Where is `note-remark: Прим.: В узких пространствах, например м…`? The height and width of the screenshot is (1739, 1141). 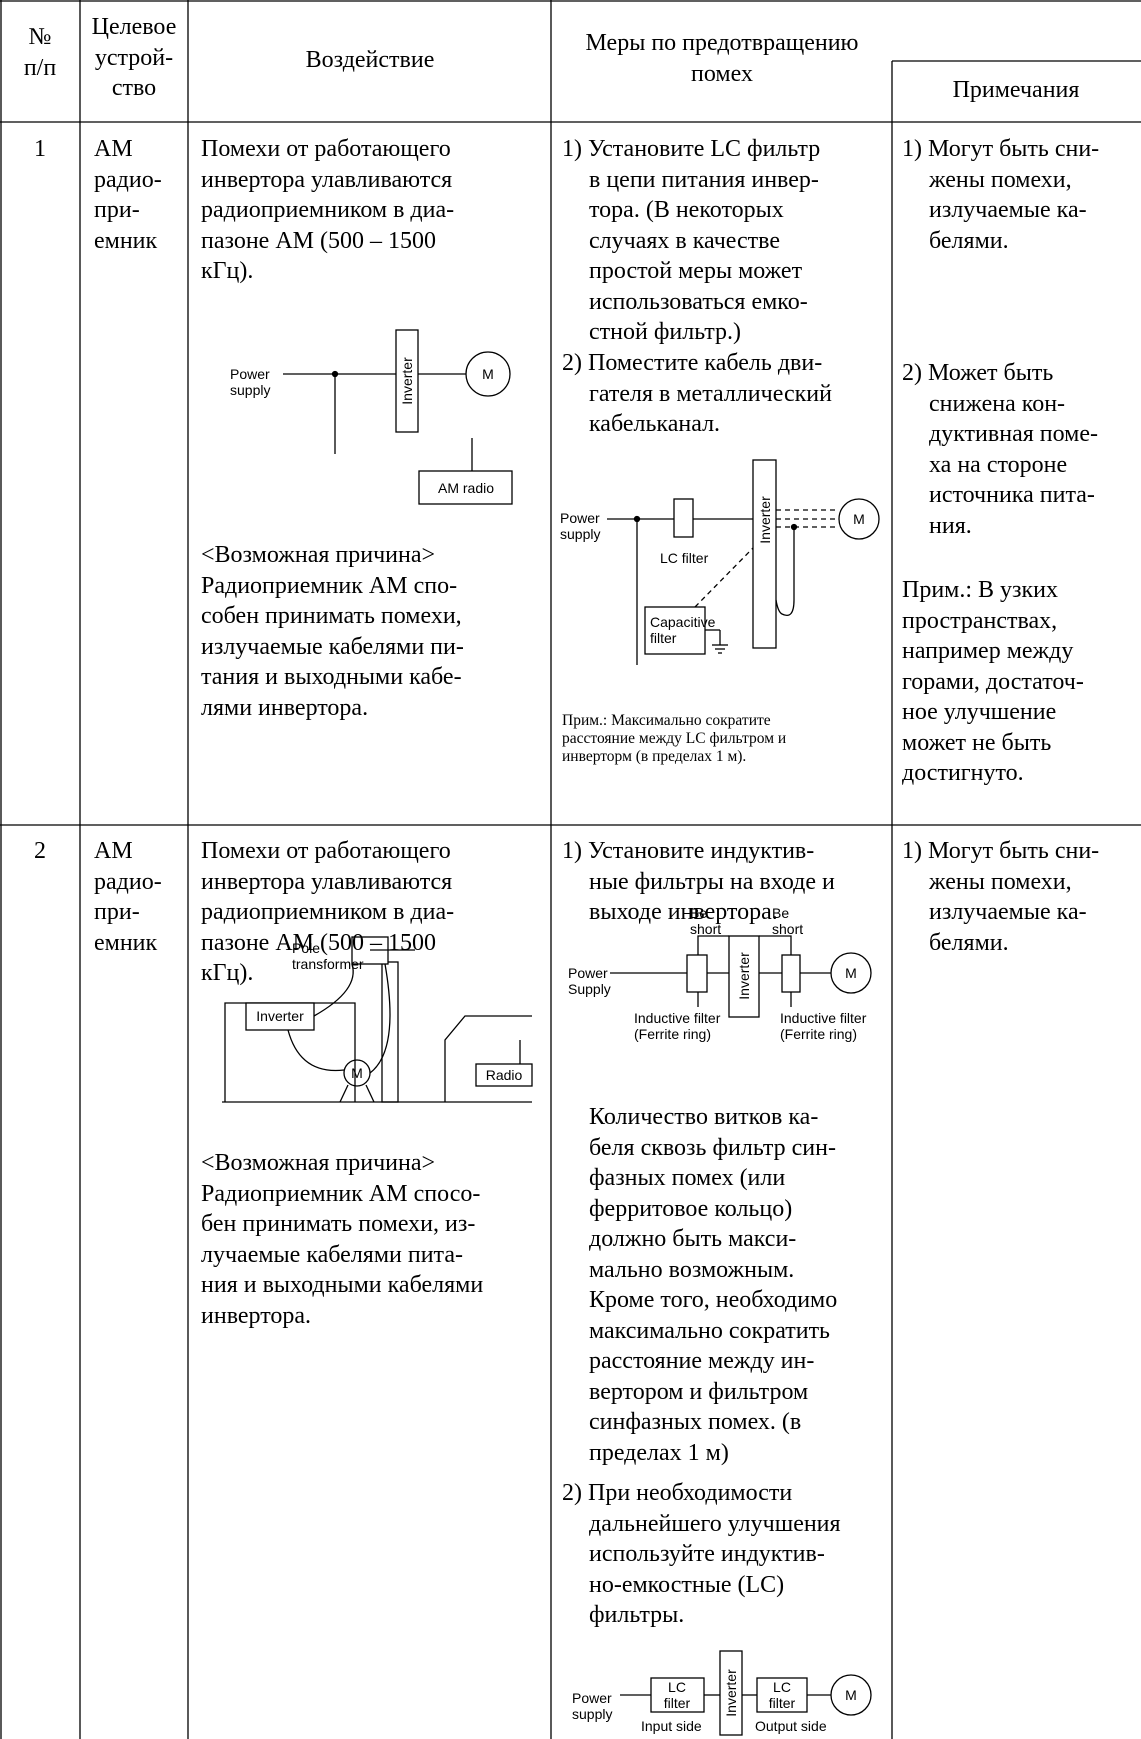
note-remark: Прим.: В узких пространствах, например м… is located at coordinates (993, 681).